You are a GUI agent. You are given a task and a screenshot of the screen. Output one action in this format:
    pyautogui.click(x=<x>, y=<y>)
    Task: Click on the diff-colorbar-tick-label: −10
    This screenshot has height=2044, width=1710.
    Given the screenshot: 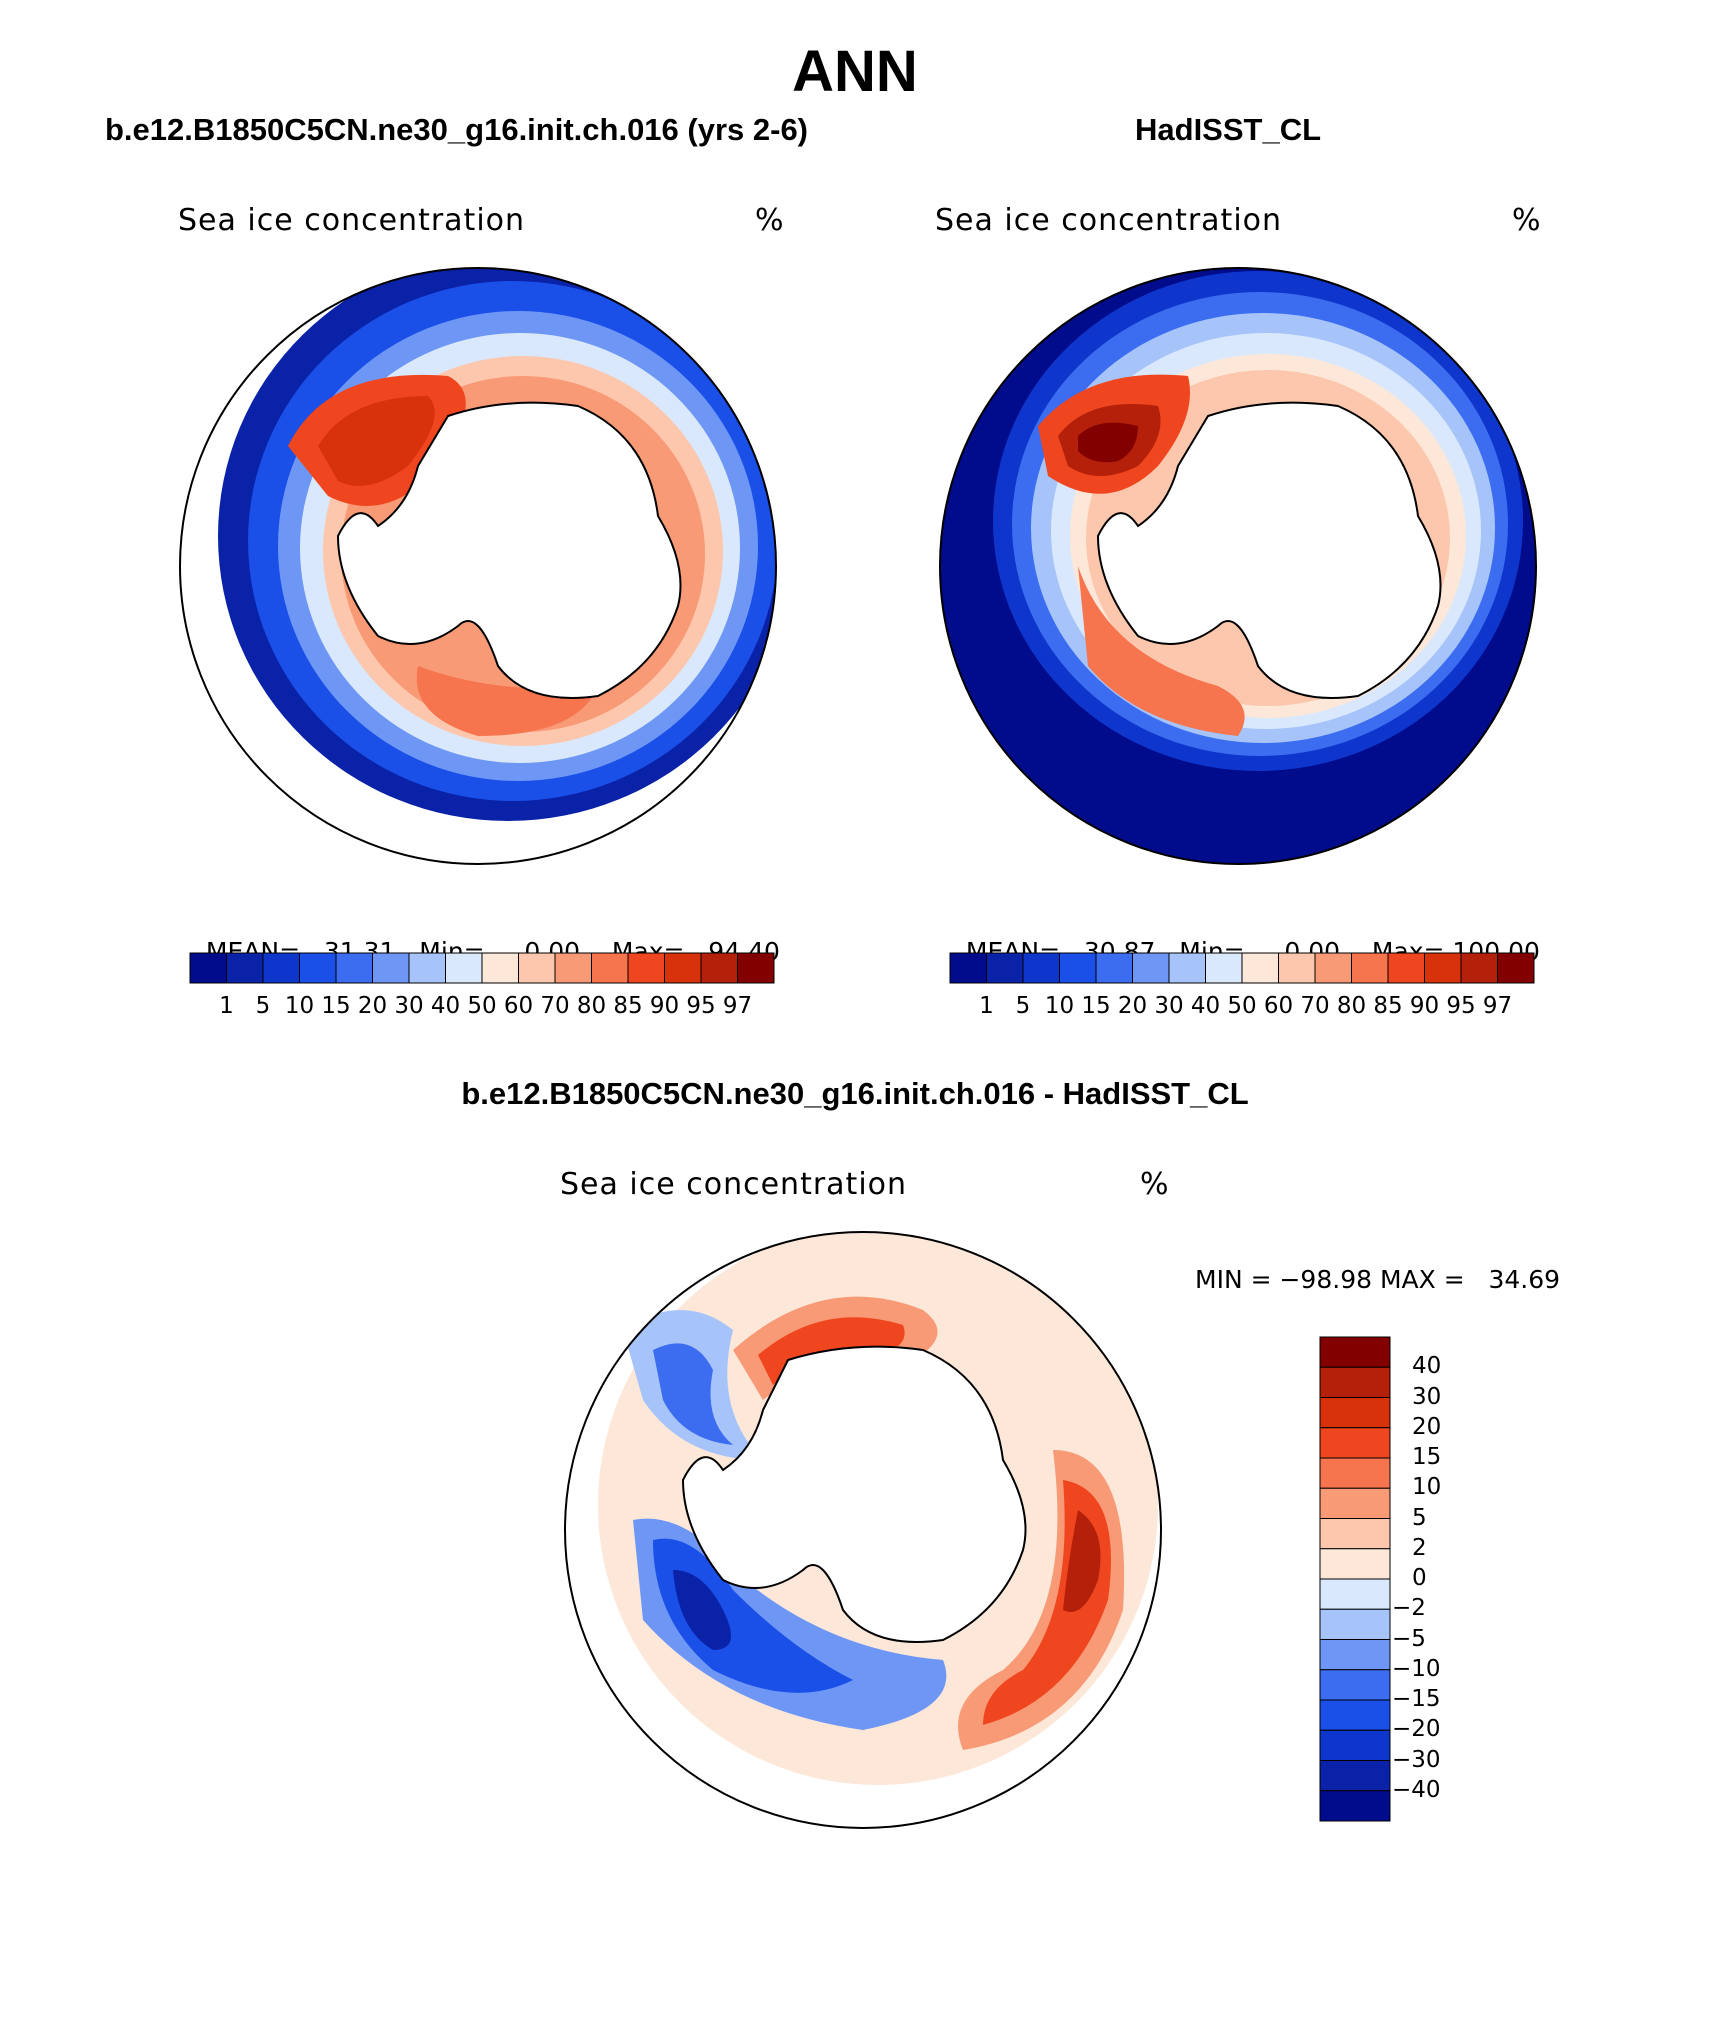 What is the action you would take?
    pyautogui.click(x=1416, y=1668)
    